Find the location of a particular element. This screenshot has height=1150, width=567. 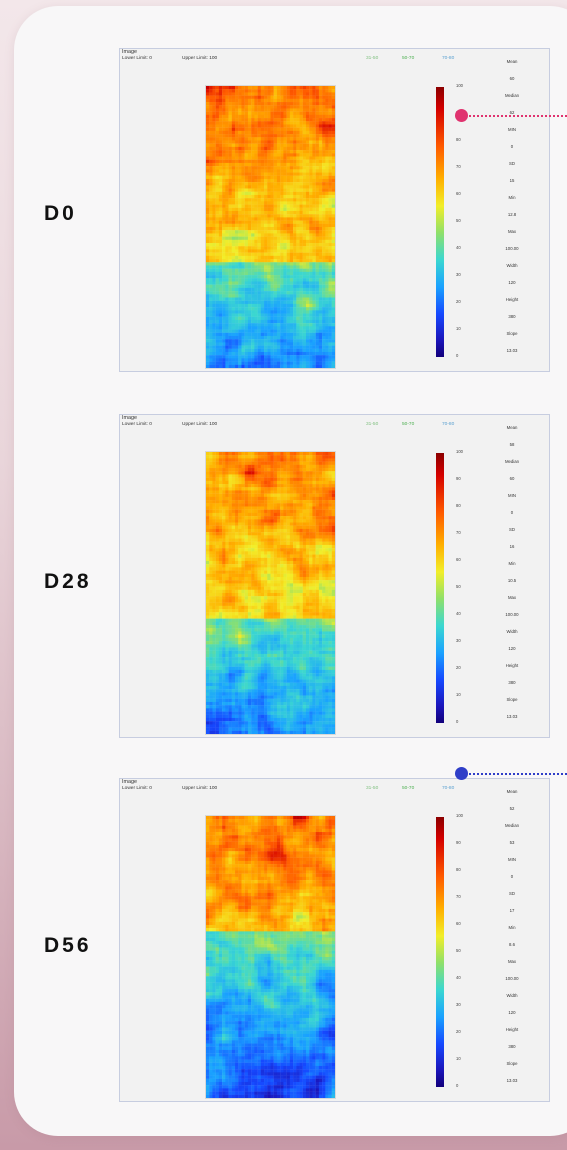

low-marker-dot is located at coordinates (461, 773).